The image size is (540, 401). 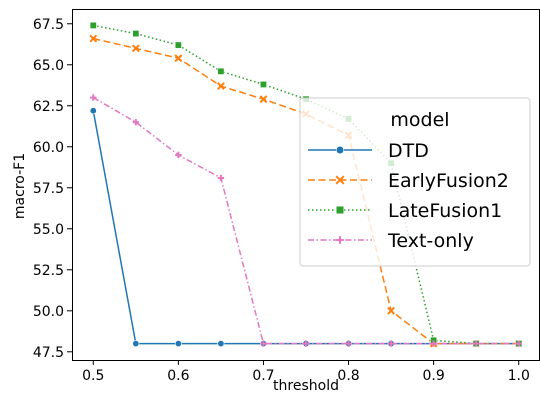 What do you see at coordinates (20, 186) in the screenshot?
I see `y-axis-label: macro-F1` at bounding box center [20, 186].